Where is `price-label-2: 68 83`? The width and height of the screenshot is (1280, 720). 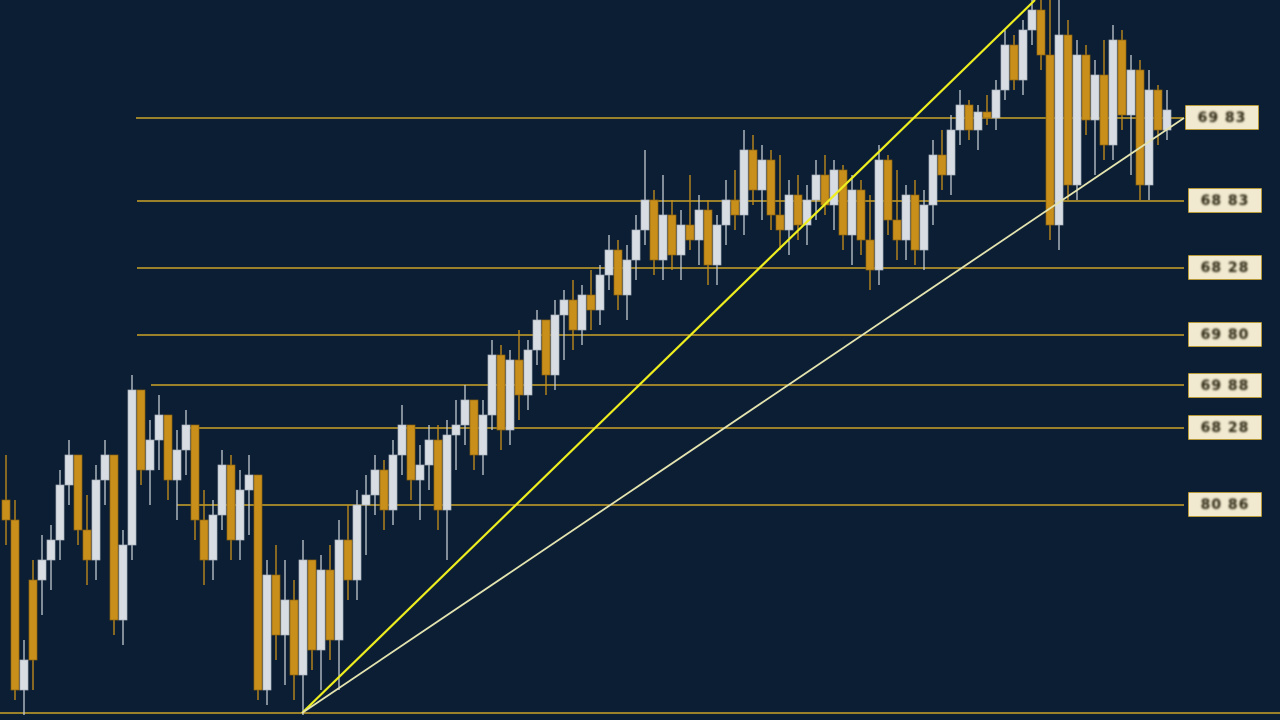 price-label-2: 68 83 is located at coordinates (1225, 200).